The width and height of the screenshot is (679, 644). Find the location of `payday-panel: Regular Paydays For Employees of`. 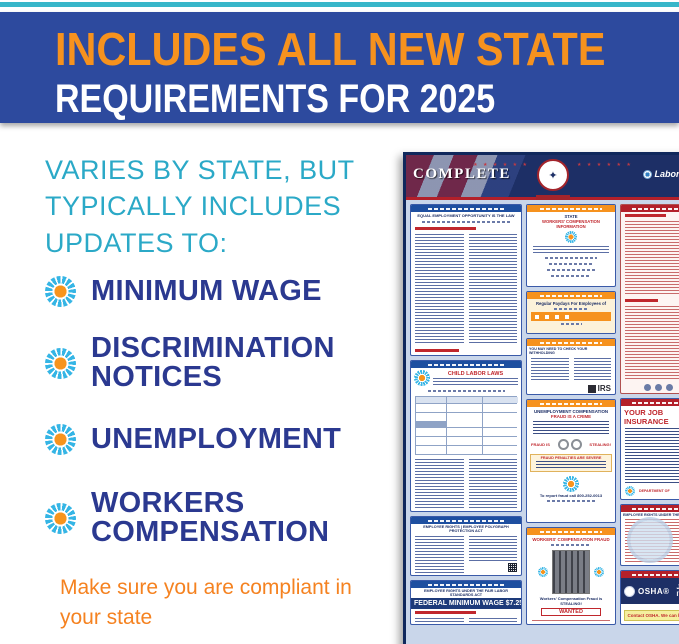

payday-panel: Regular Paydays For Employees of is located at coordinates (571, 316).